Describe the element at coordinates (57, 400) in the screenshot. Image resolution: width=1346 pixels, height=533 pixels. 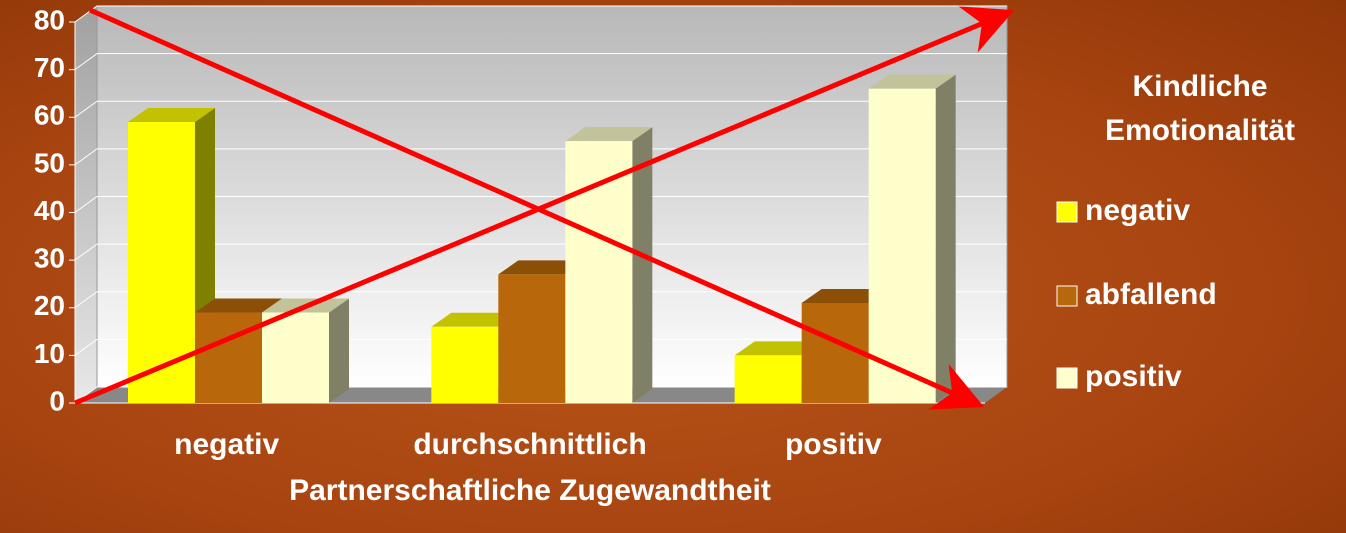
I see `y-tick-label: 0` at that location.